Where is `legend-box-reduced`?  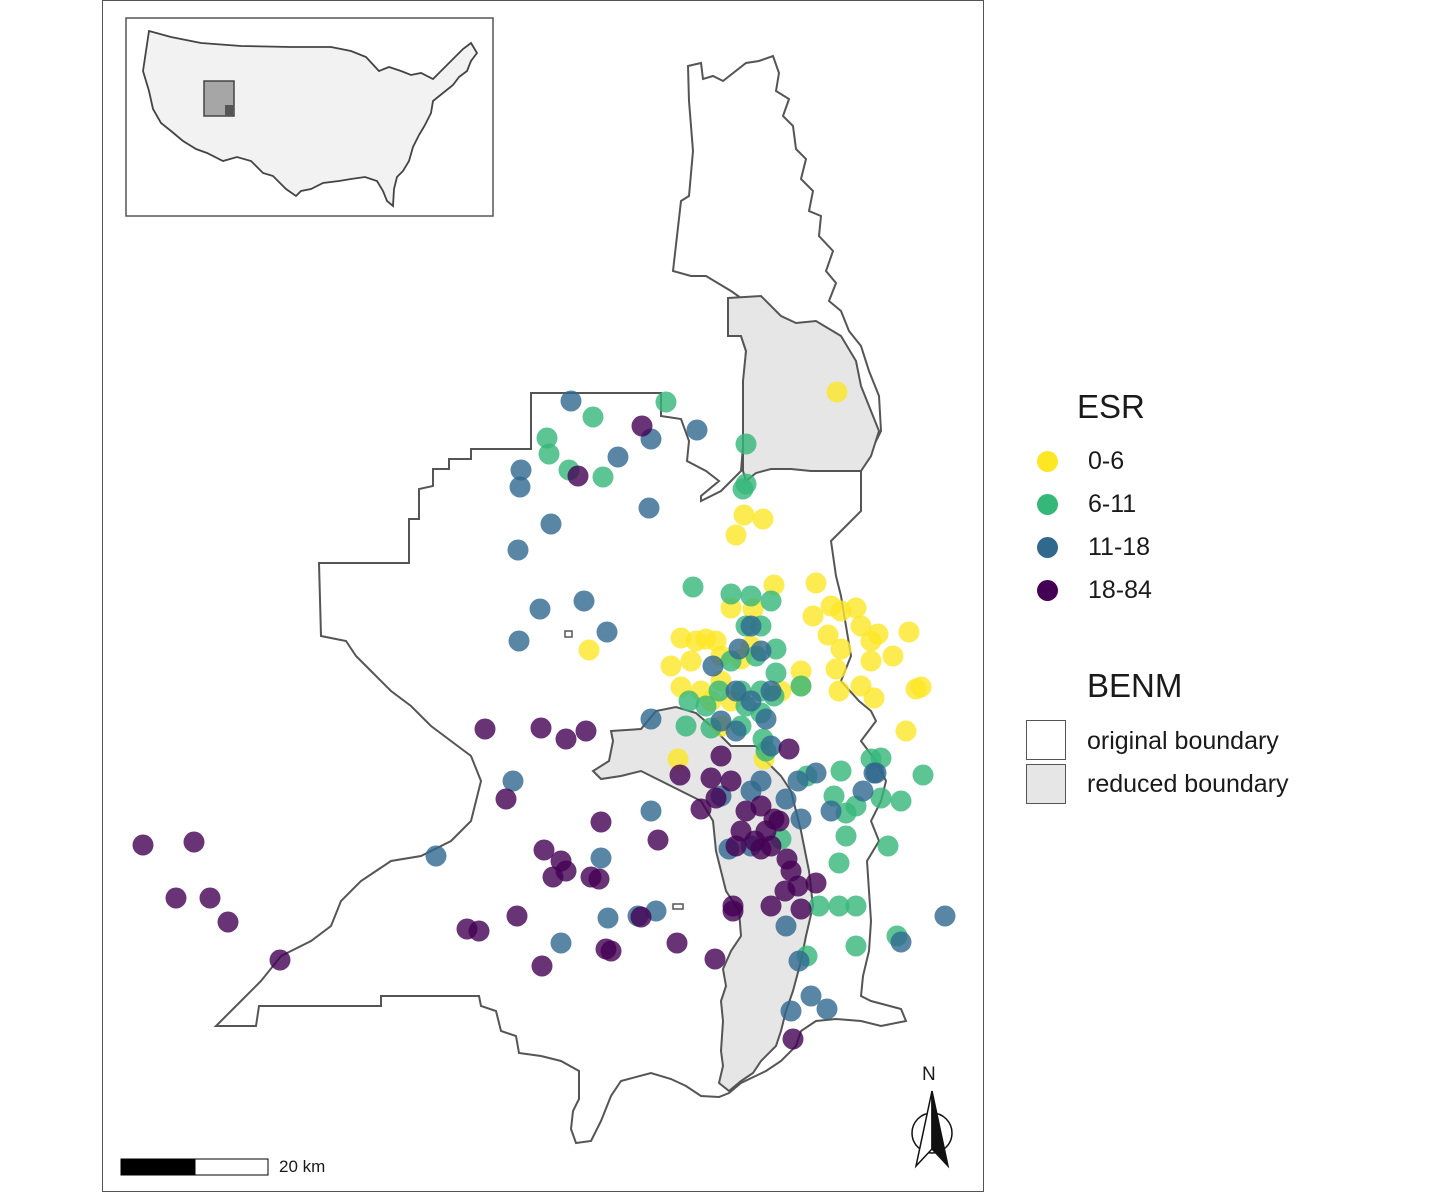 legend-box-reduced is located at coordinates (1046, 784).